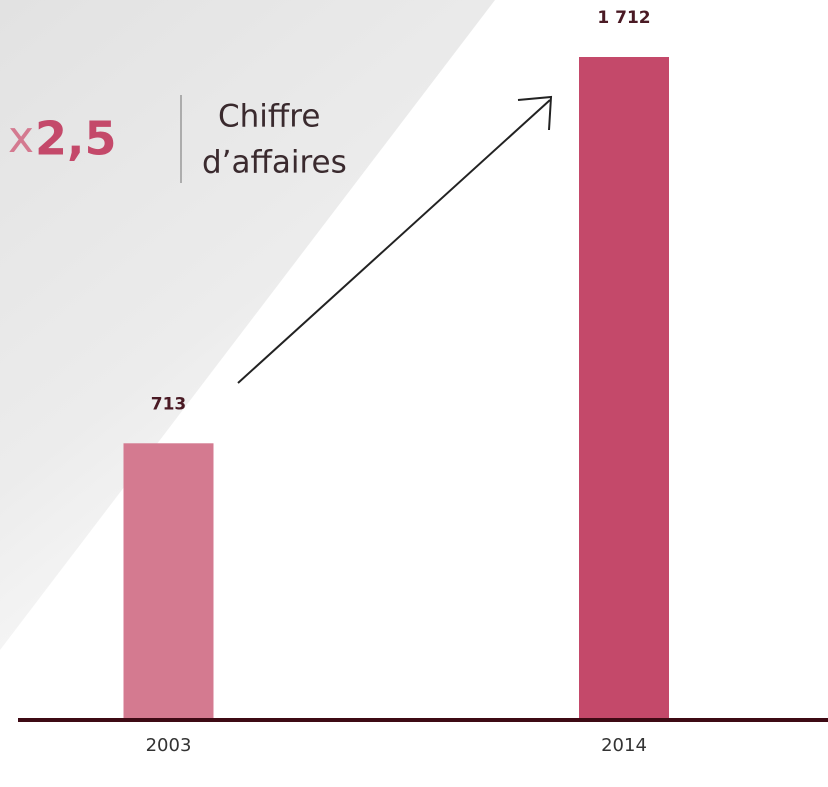 This screenshot has height=787, width=828. What do you see at coordinates (169, 745) in the screenshot?
I see `x-tick-label: 2003` at bounding box center [169, 745].